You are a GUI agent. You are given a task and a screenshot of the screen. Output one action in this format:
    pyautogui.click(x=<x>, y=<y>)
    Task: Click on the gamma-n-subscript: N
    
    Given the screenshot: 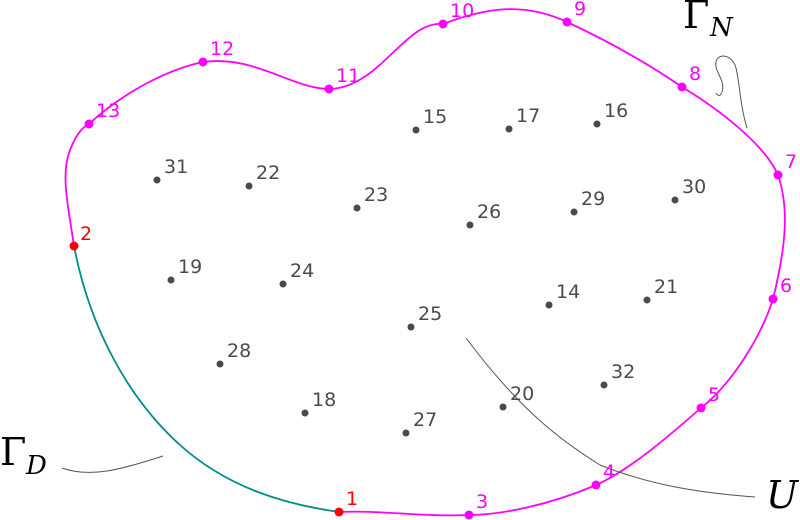 What is the action you would take?
    pyautogui.click(x=721, y=28)
    